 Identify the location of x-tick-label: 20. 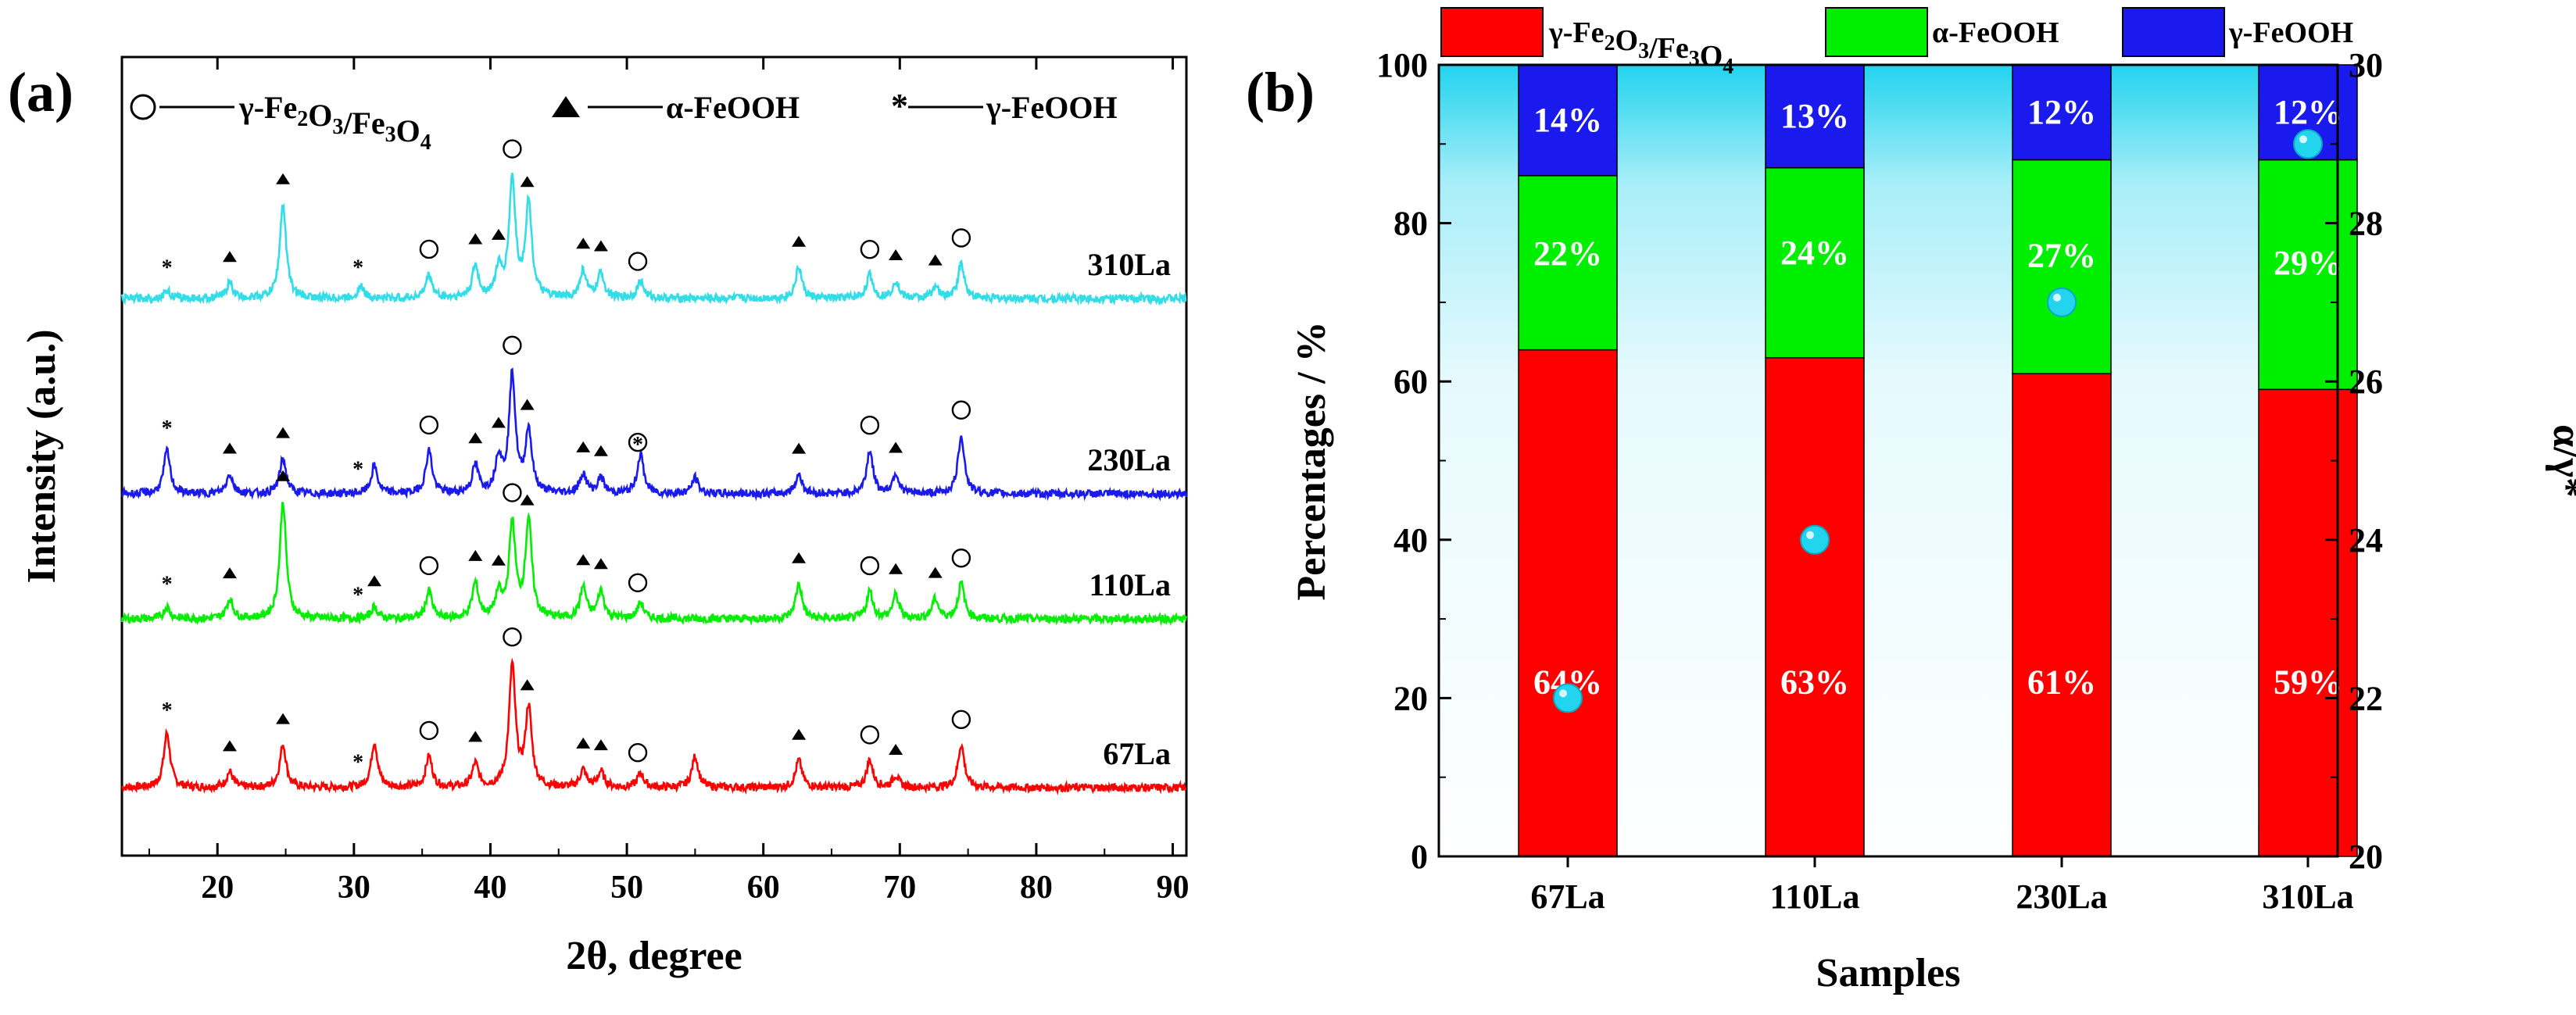
(217, 888).